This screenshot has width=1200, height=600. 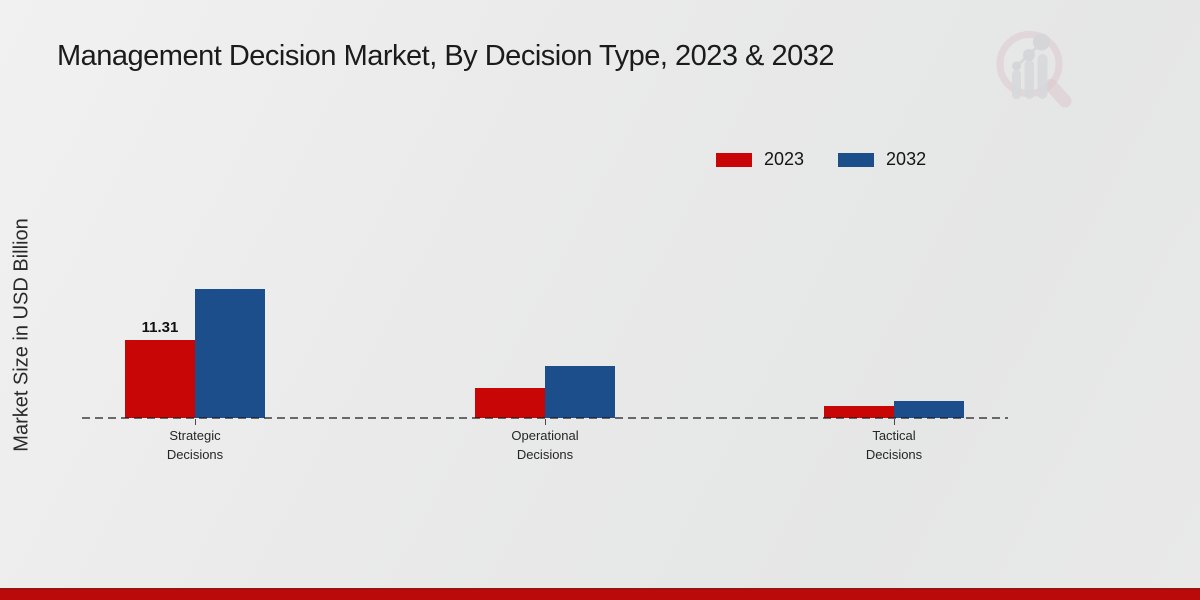 What do you see at coordinates (906, 159) in the screenshot?
I see `legend-label-2032: 2032` at bounding box center [906, 159].